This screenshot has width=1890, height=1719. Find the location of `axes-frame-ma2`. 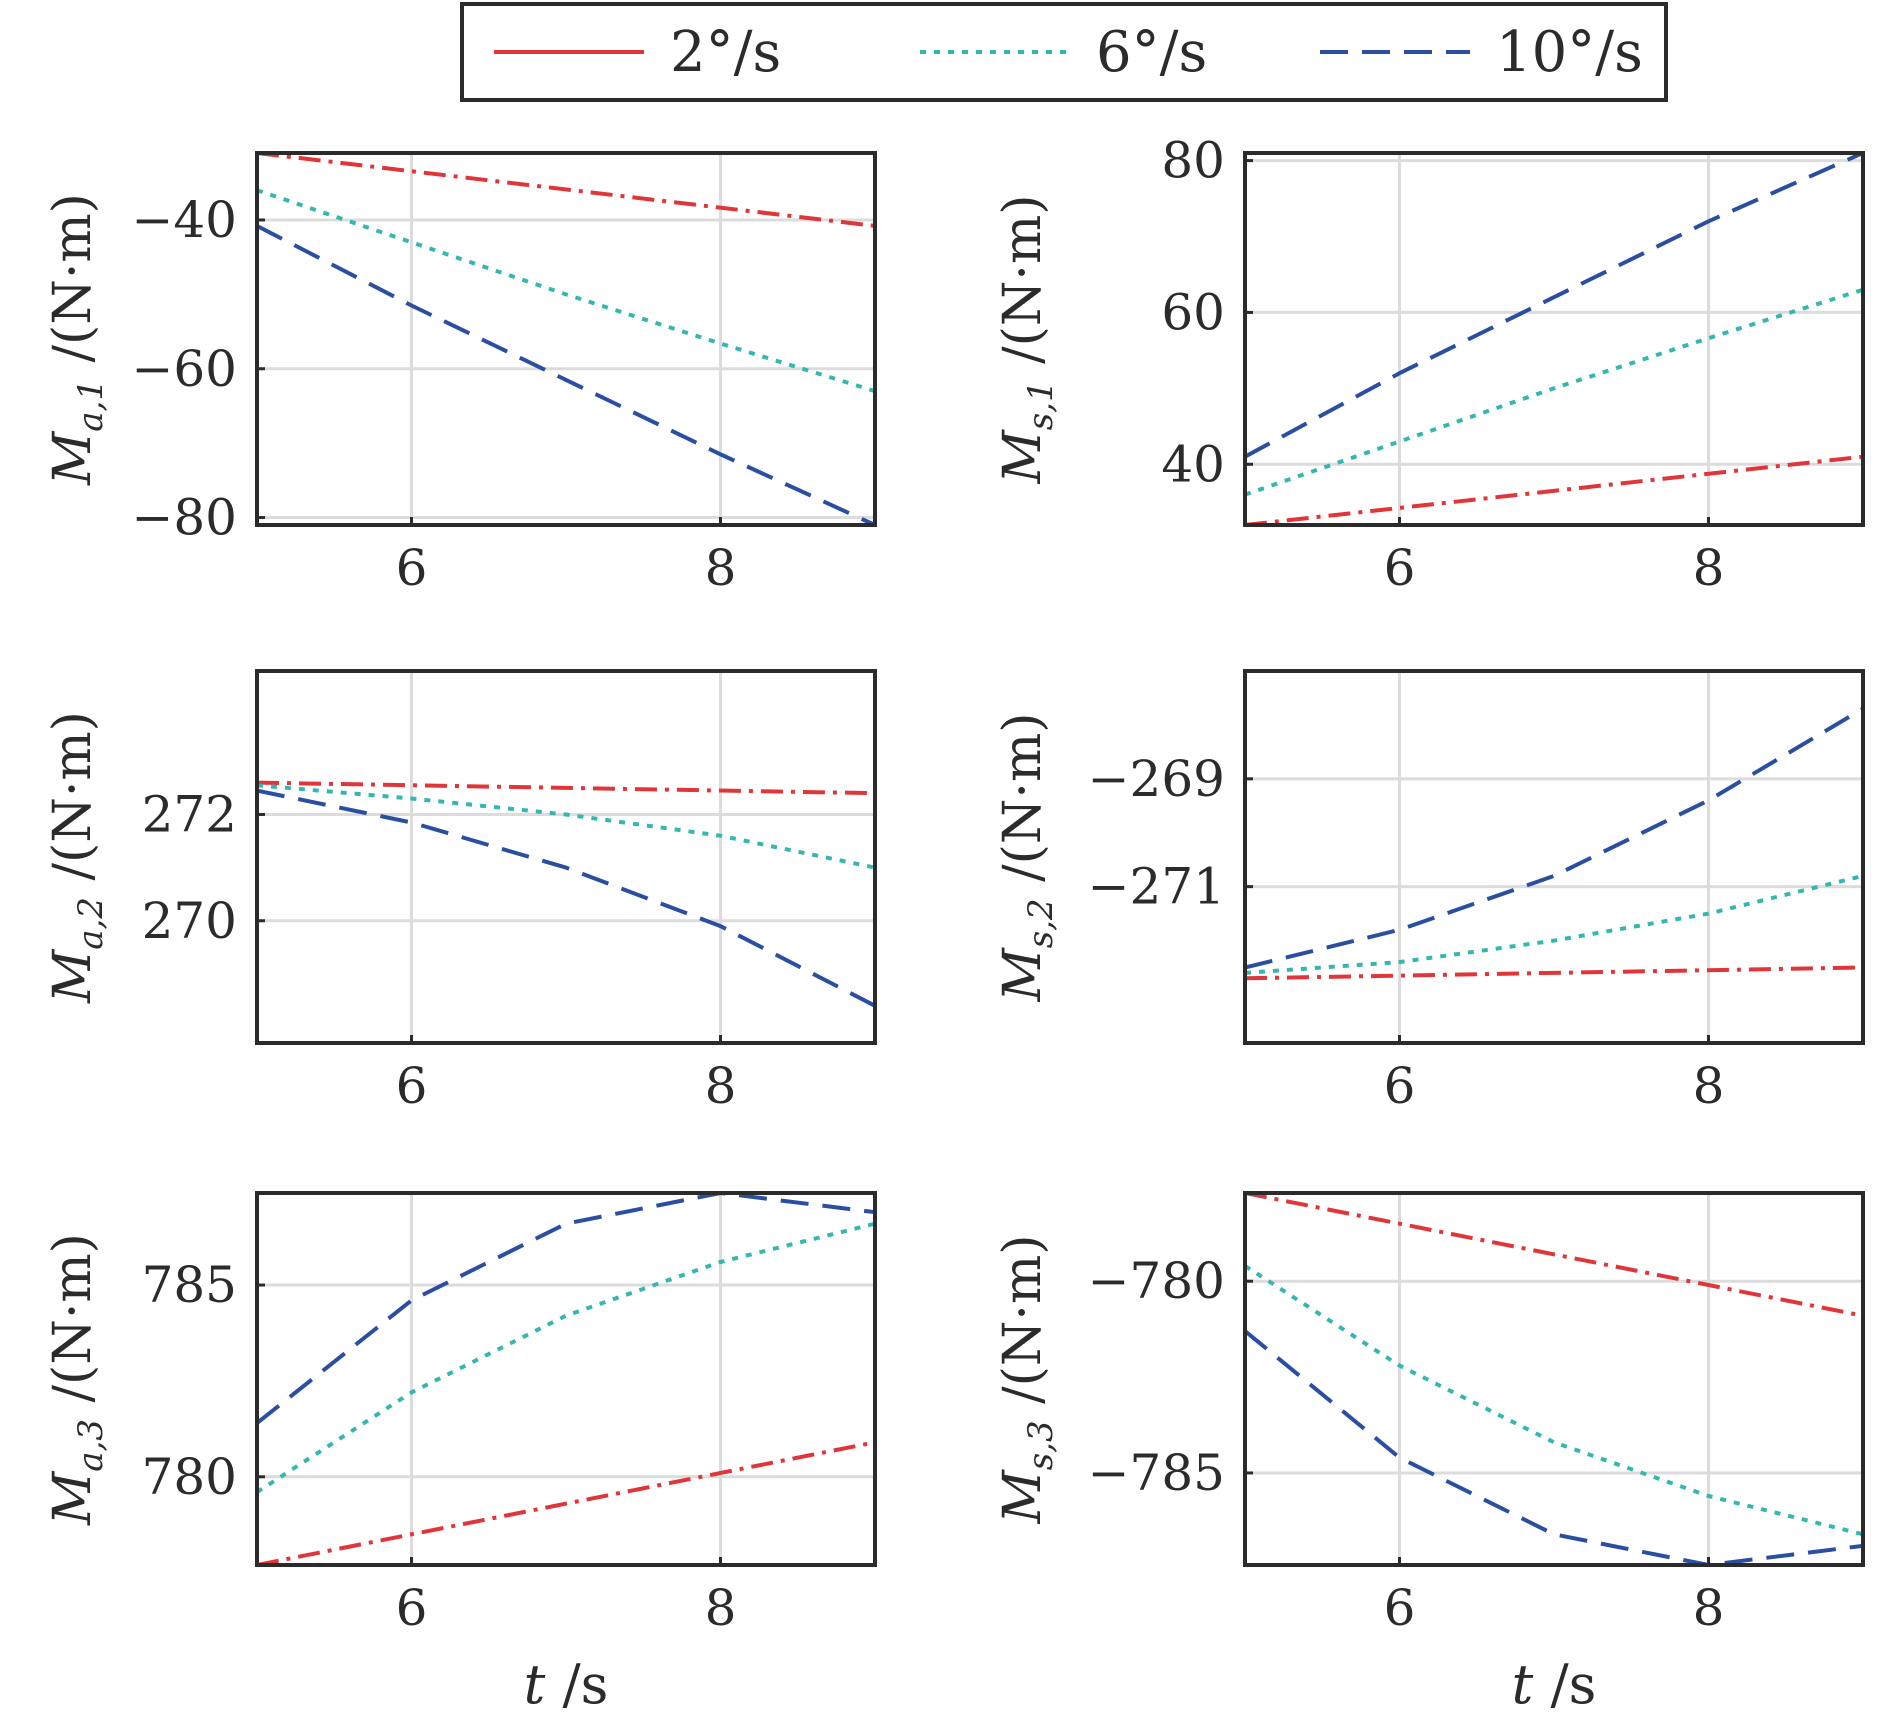

axes-frame-ma2 is located at coordinates (566, 857).